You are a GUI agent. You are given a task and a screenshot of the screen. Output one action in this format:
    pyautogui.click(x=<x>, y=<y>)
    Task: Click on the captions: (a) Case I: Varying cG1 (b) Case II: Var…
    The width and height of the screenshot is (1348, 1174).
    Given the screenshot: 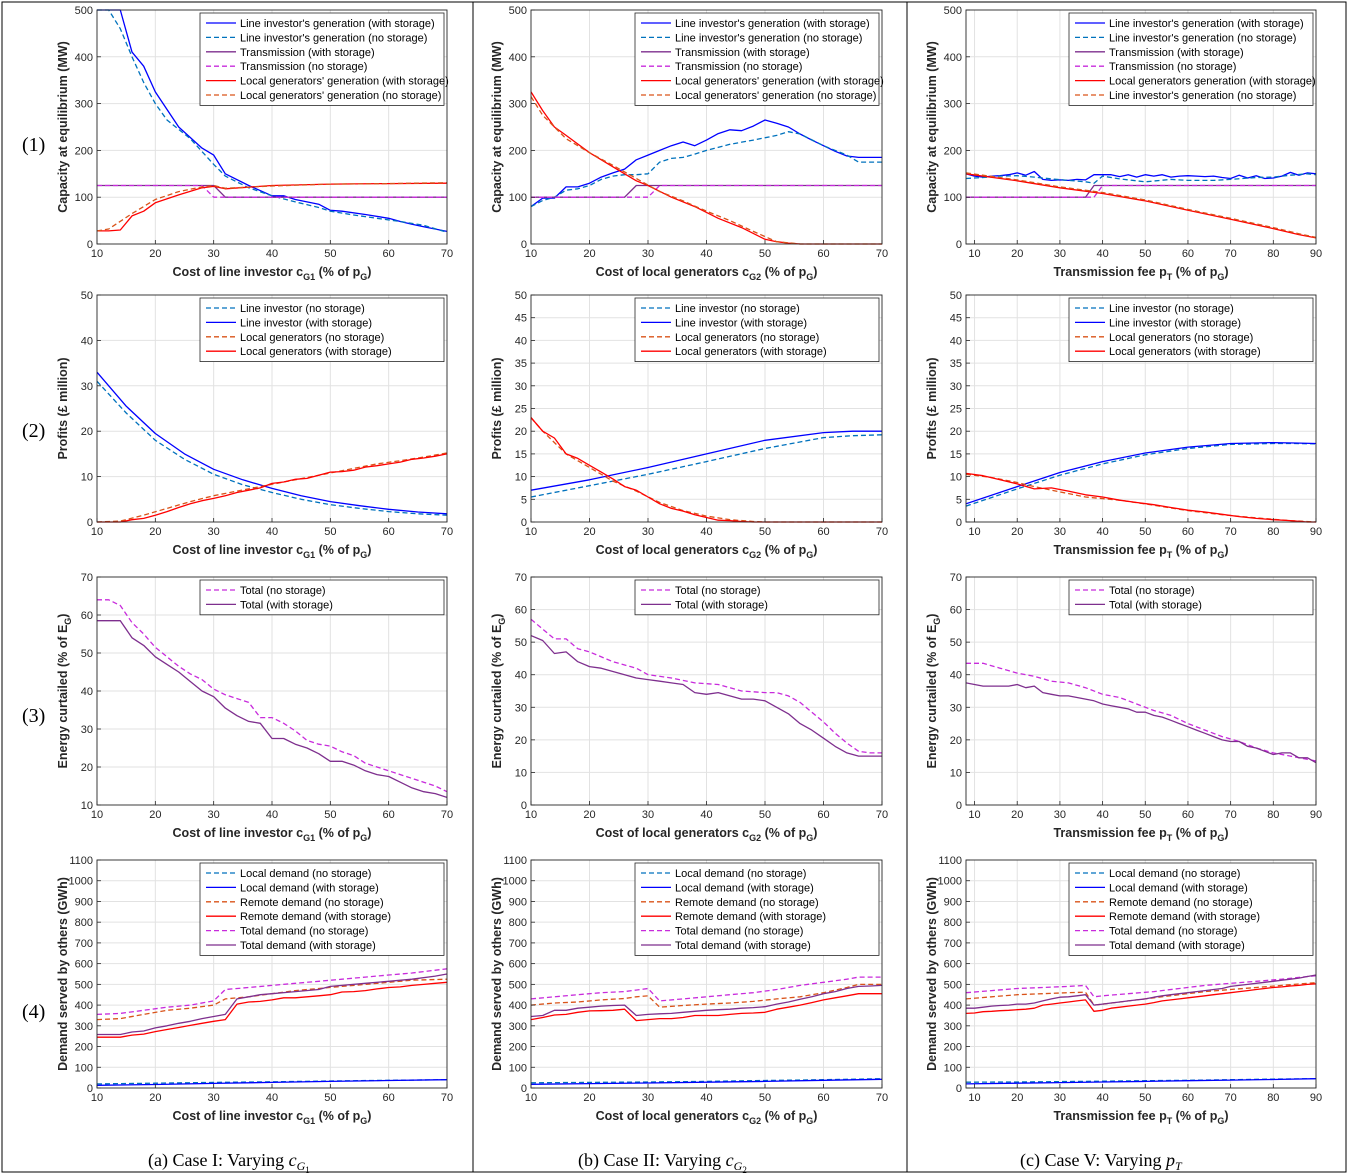 What is the action you would take?
    pyautogui.click(x=665, y=1162)
    